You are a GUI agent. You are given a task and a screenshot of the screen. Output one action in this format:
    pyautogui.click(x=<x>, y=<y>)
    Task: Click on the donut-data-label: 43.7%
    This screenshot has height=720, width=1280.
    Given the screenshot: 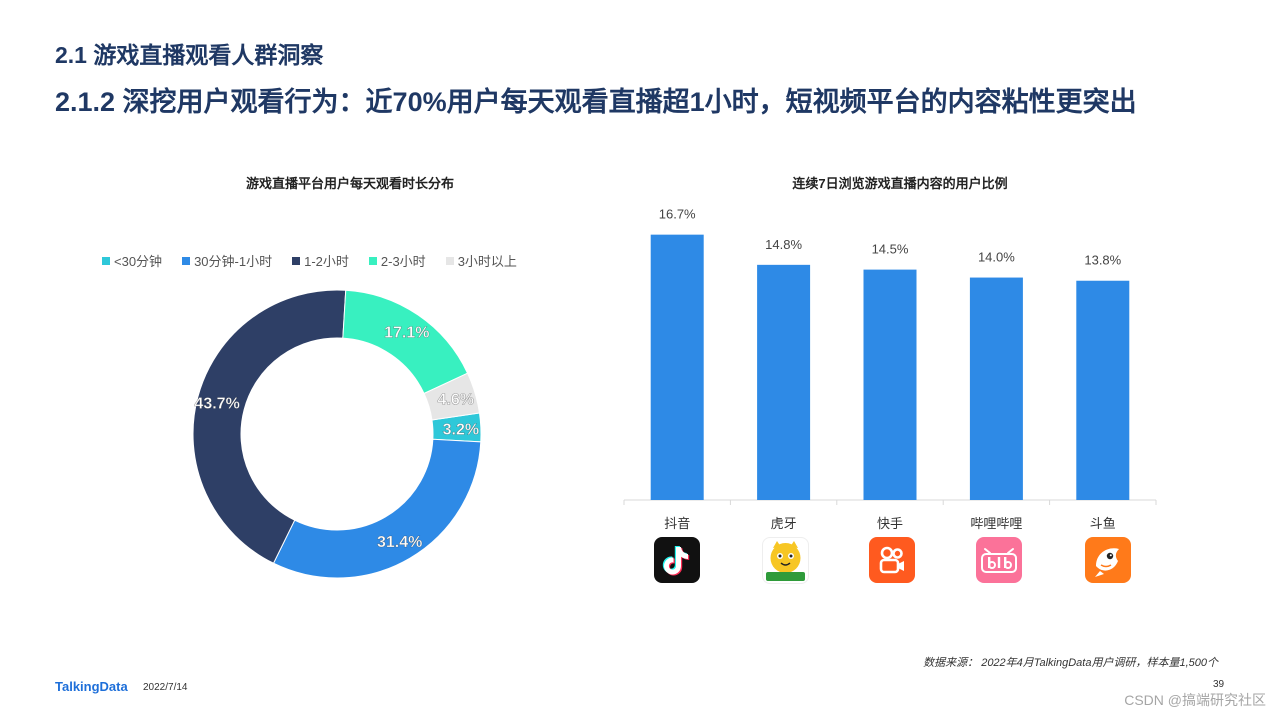 What is the action you would take?
    pyautogui.click(x=216, y=403)
    